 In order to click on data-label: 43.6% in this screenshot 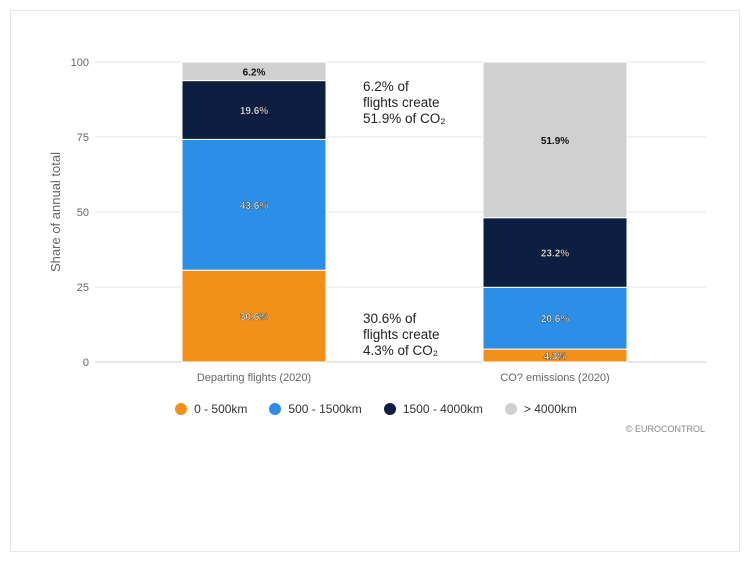, I will do `click(254, 206)`.